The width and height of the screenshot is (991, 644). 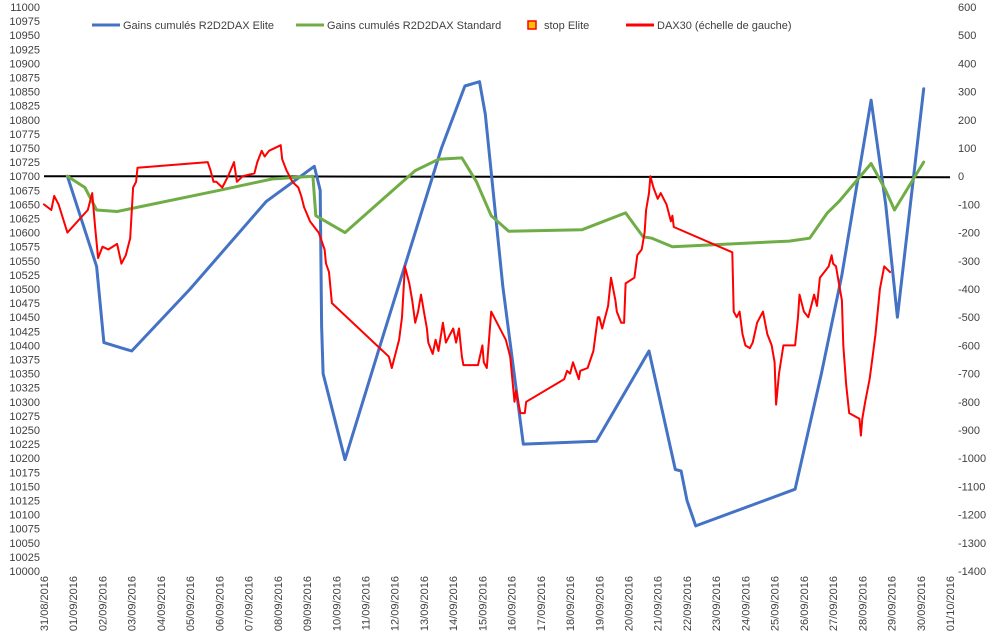 What do you see at coordinates (24, 558) in the screenshot?
I see `y-left-tick-label: 10025` at bounding box center [24, 558].